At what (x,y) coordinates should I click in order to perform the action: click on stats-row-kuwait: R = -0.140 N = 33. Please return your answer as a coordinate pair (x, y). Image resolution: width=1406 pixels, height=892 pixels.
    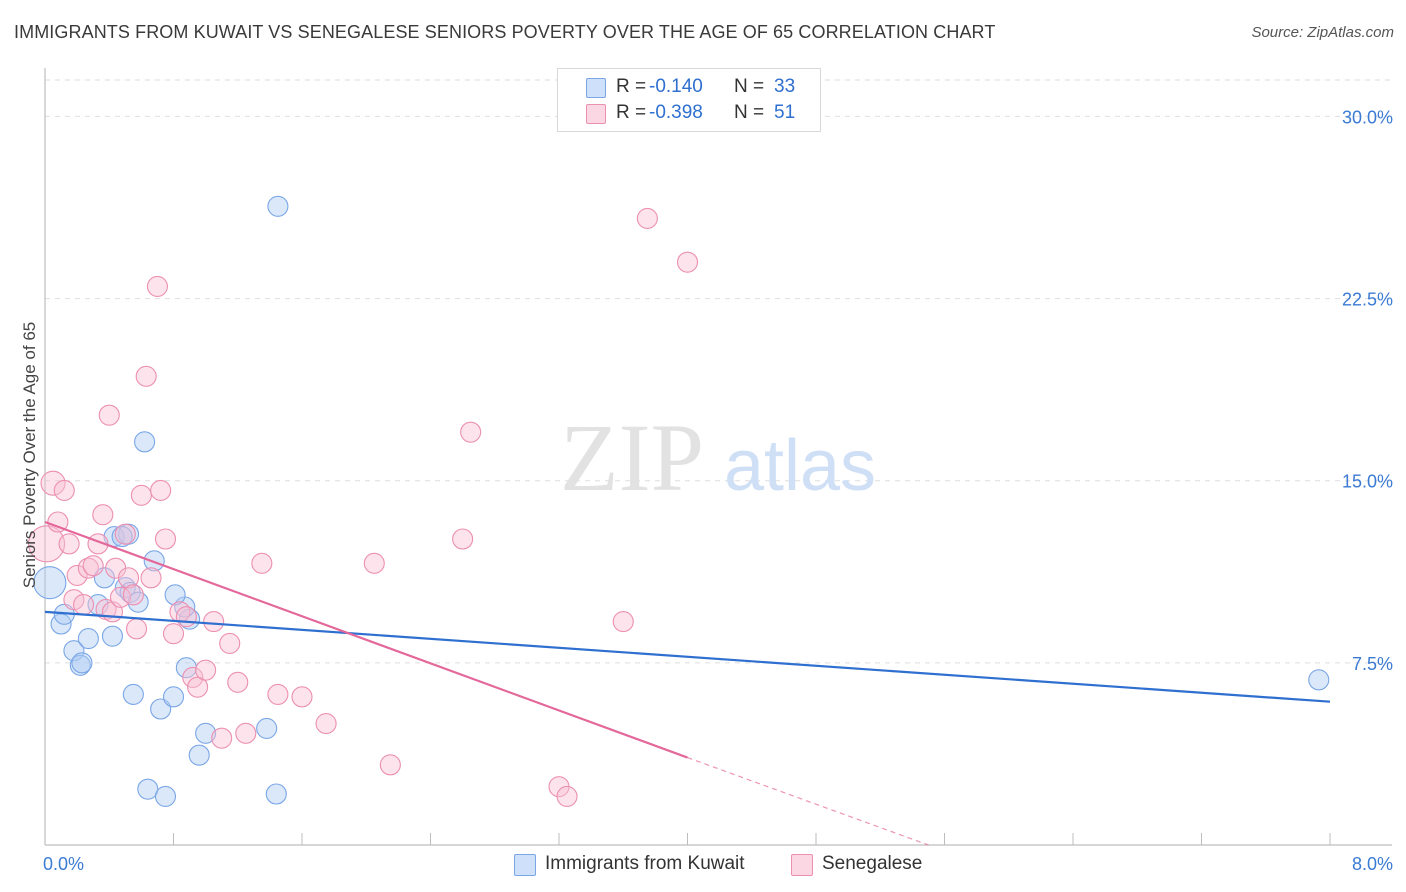
    Looking at the image, I should click on (689, 88).